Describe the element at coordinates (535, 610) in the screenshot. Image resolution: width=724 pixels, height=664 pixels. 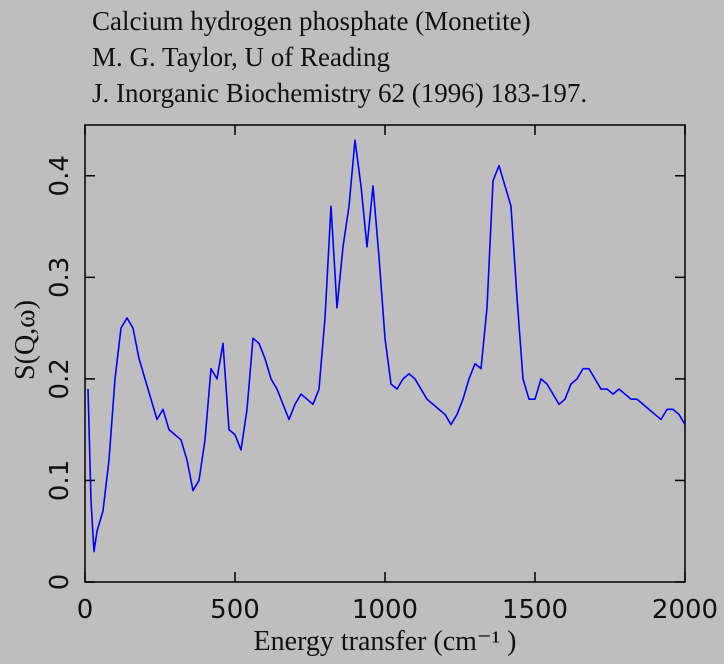
I see `x-tick-label: 1500` at that location.